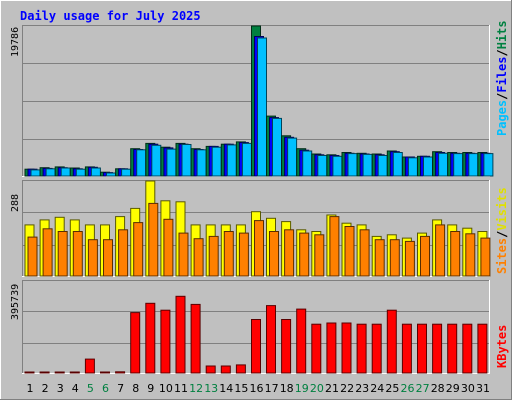  What do you see at coordinates (423, 388) in the screenshot?
I see `x-tick-label-day-27: 27` at bounding box center [423, 388].